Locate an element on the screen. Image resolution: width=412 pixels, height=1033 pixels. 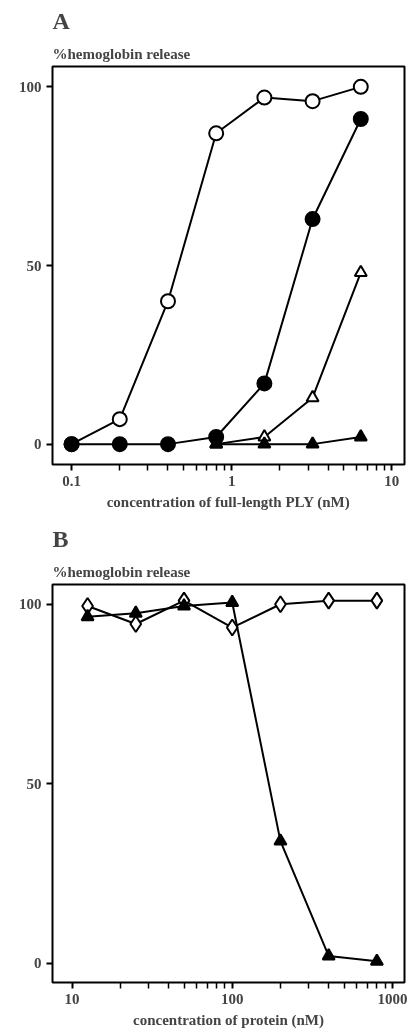
x-axis-title: concentration of full-length PLY (nM) is located at coordinates (228, 502).